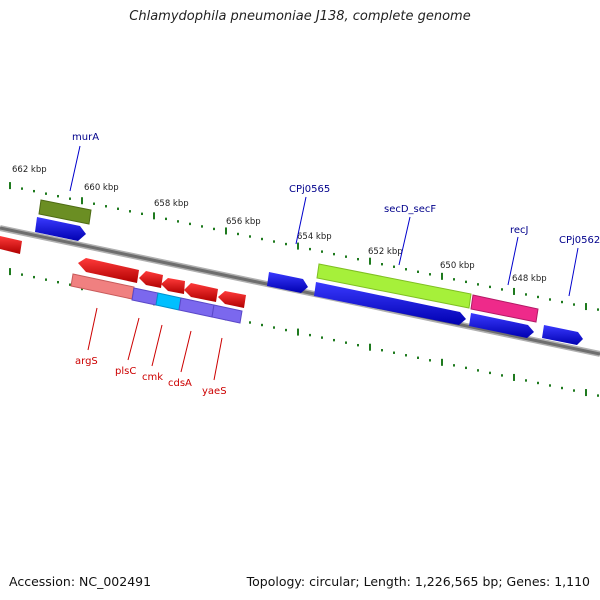 The image size is (600, 600). What do you see at coordinates (385, 252) in the screenshot?
I see `tick-label-652: 652 kbp` at bounding box center [385, 252].